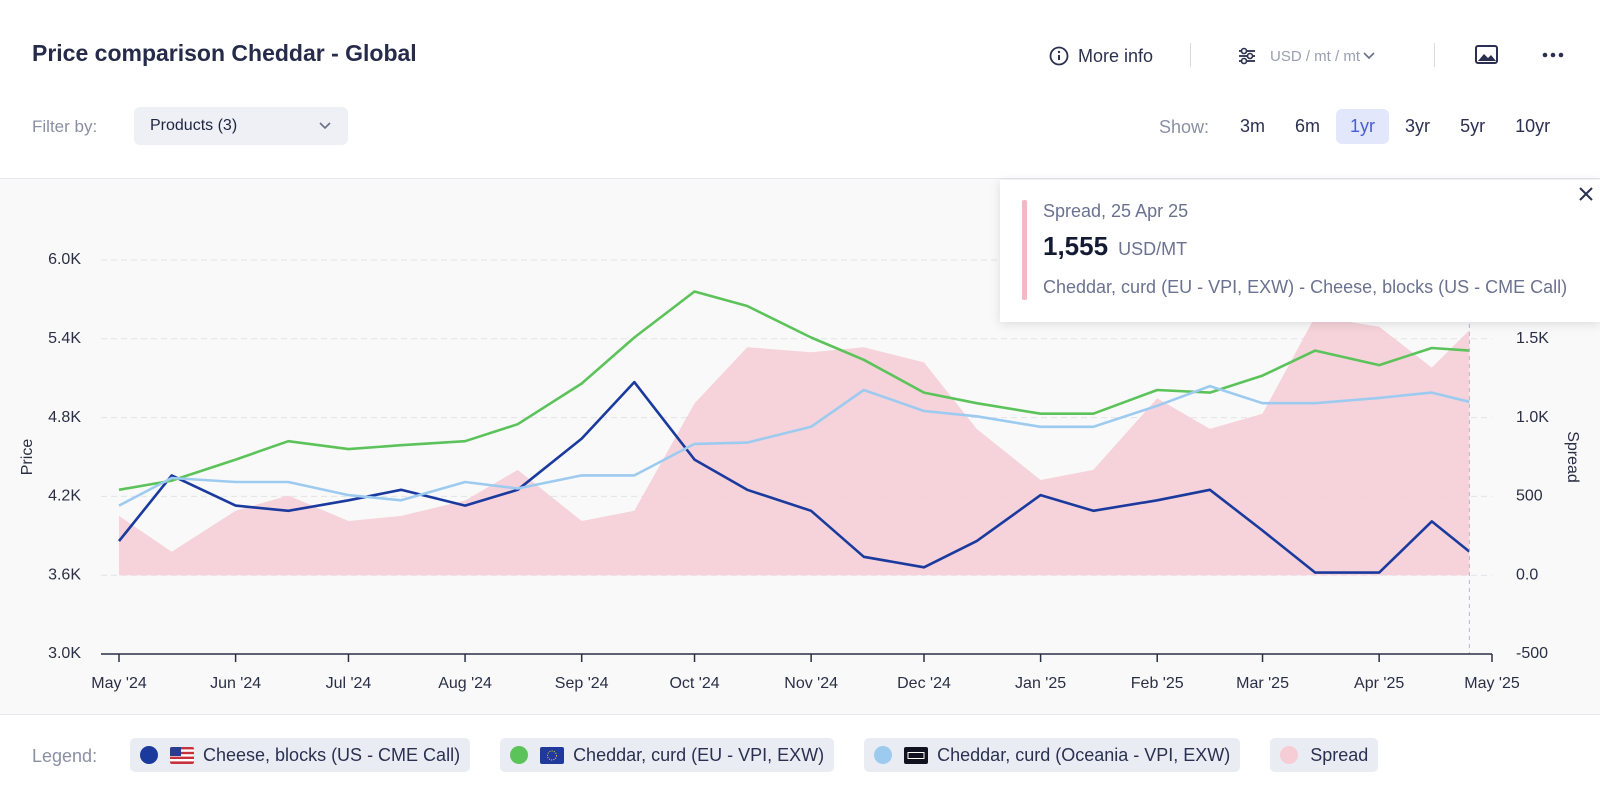 Image resolution: width=1600 pixels, height=794 pixels. What do you see at coordinates (1308, 126) in the screenshot?
I see `range-option: 6m` at bounding box center [1308, 126].